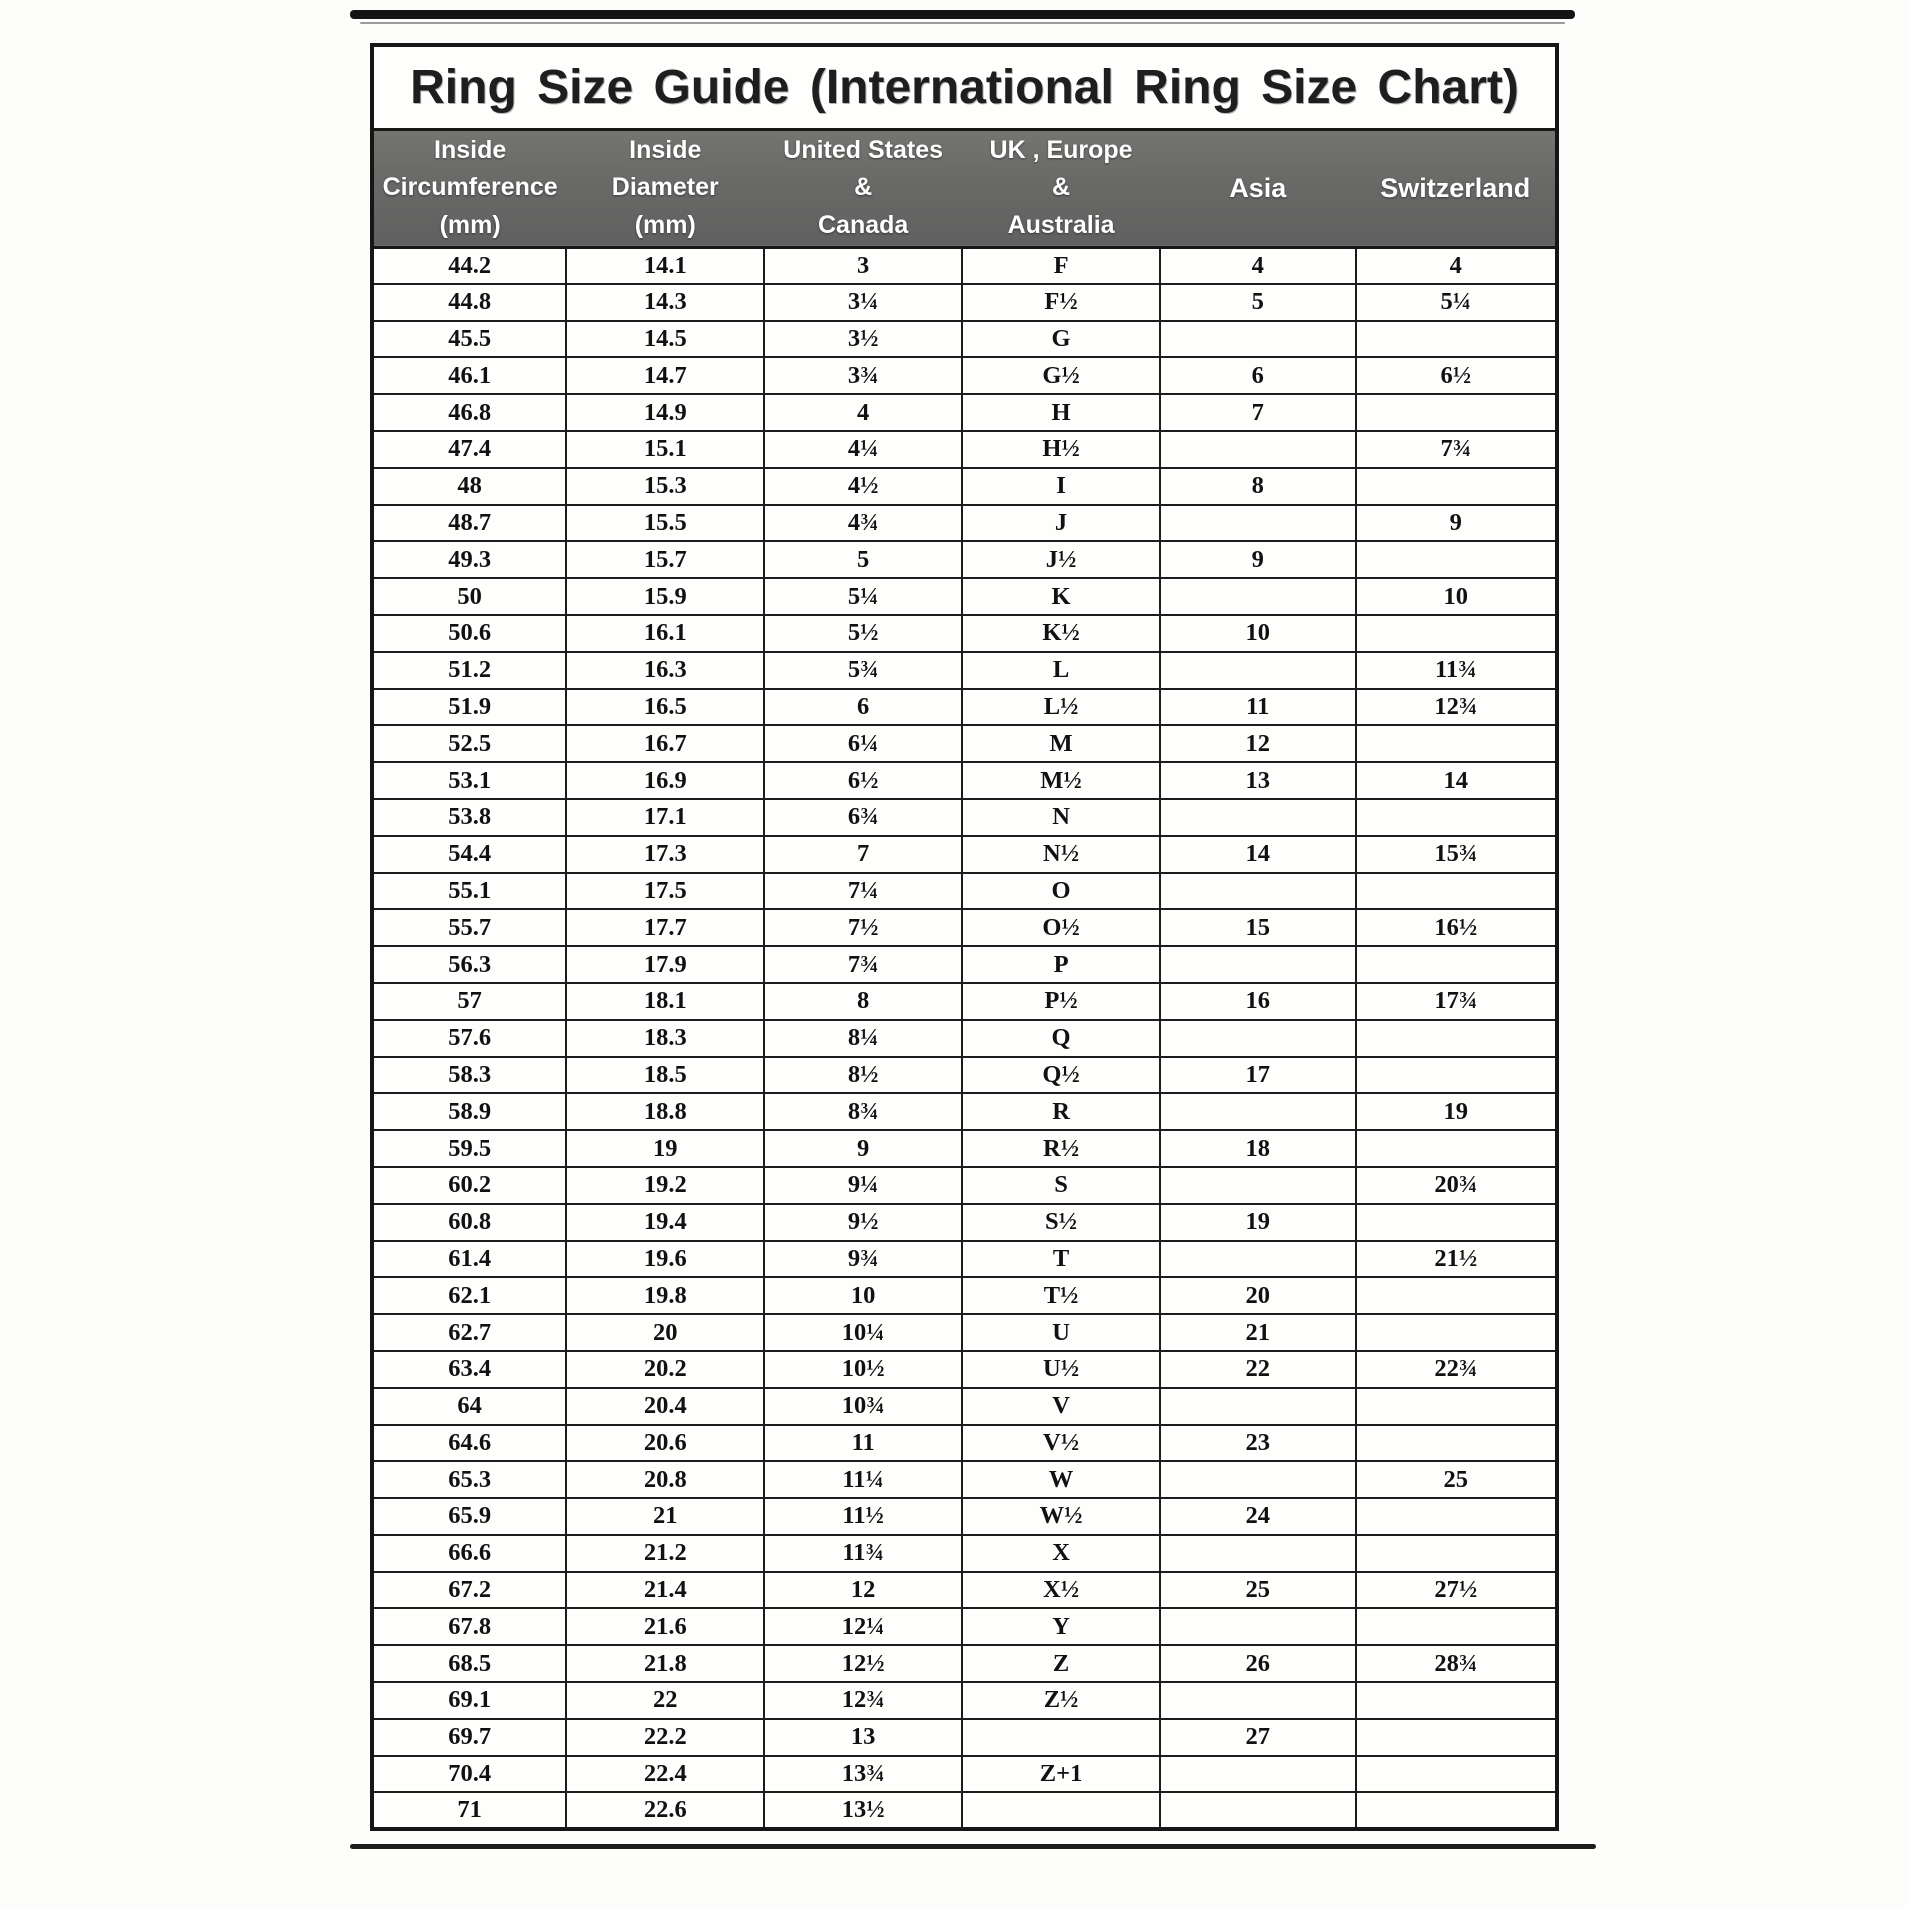 The image size is (1909, 1909). Describe the element at coordinates (964, 1664) in the screenshot. I see `table-row: 68.5 21.8 12½ Z 26 28¾` at that location.